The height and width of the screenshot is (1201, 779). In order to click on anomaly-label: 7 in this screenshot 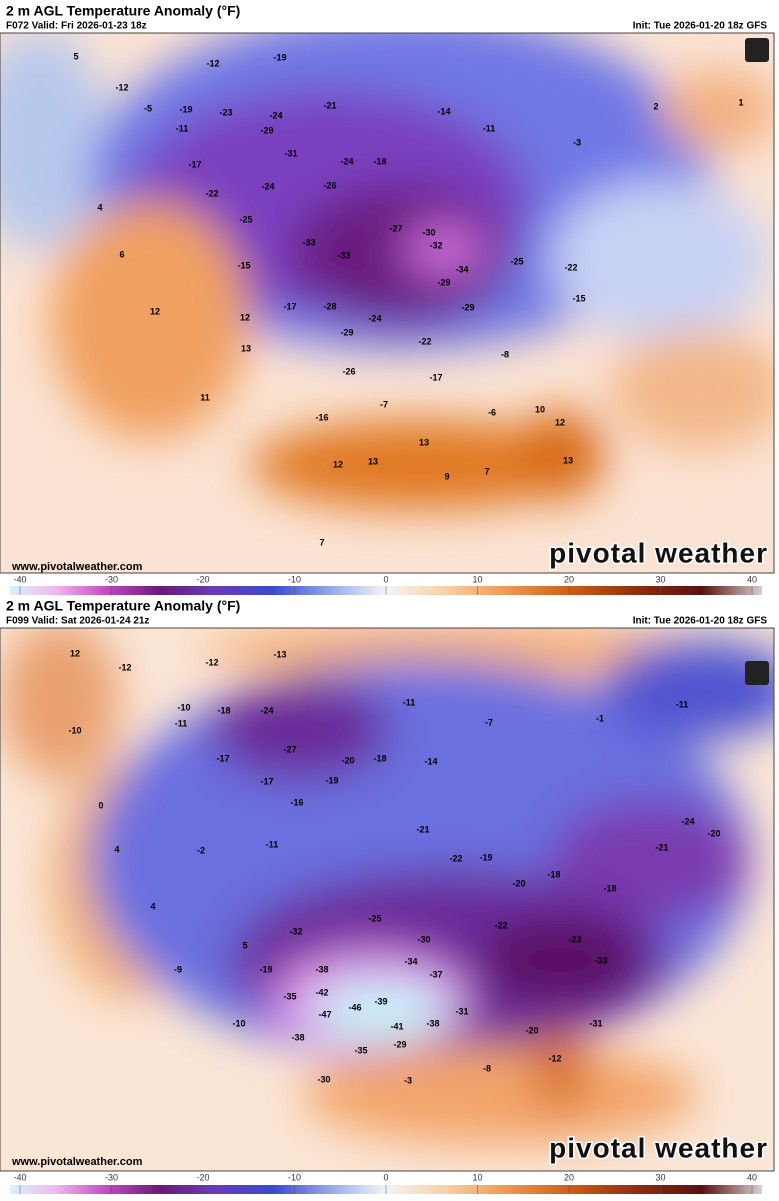, I will do `click(321, 542)`.